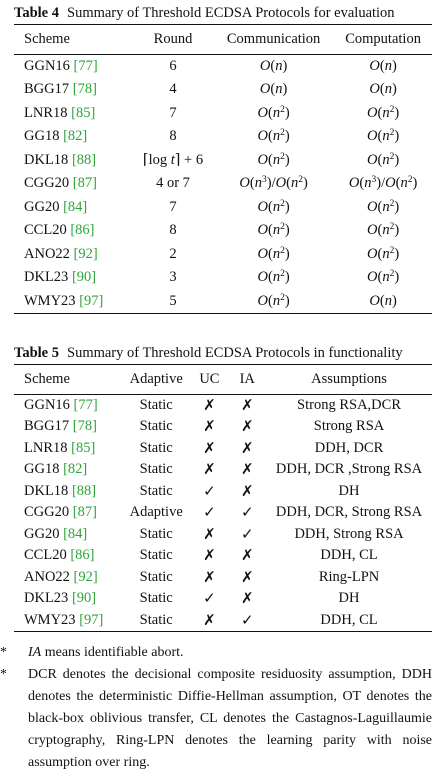 The height and width of the screenshot is (776, 446). Describe the element at coordinates (173, 89) in the screenshot. I see `t4-round-cell: 4` at that location.